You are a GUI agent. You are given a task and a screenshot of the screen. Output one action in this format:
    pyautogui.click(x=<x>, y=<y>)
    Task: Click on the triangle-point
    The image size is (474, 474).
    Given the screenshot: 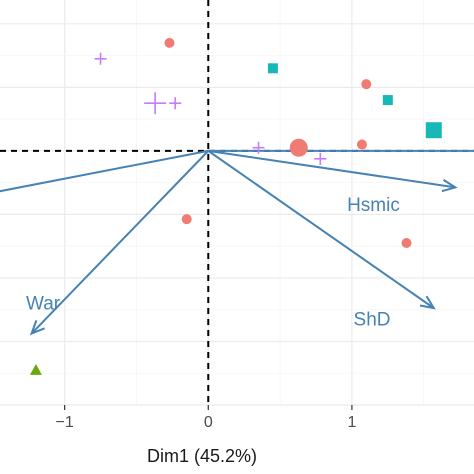 What is the action you would take?
    pyautogui.click(x=35, y=369)
    